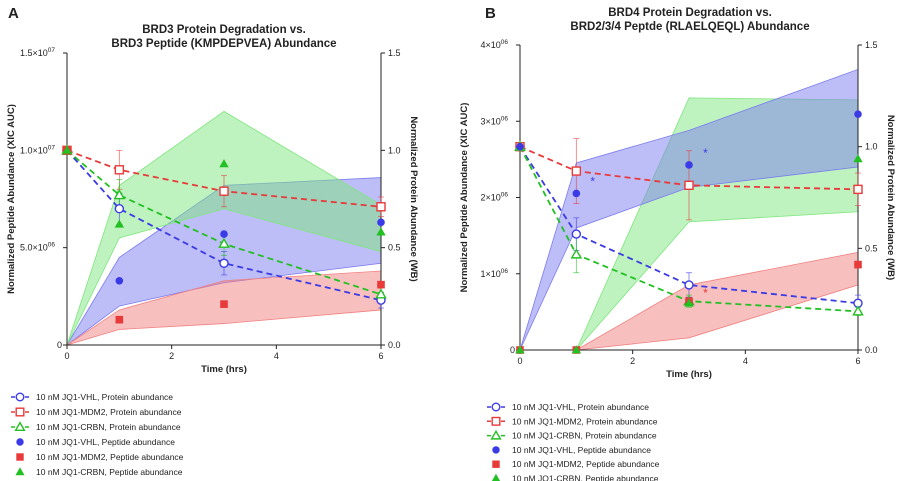 The width and height of the screenshot is (899, 481). What do you see at coordinates (871, 248) in the screenshot?
I see `panel-b-right-tick-label-1: 0.5` at bounding box center [871, 248].